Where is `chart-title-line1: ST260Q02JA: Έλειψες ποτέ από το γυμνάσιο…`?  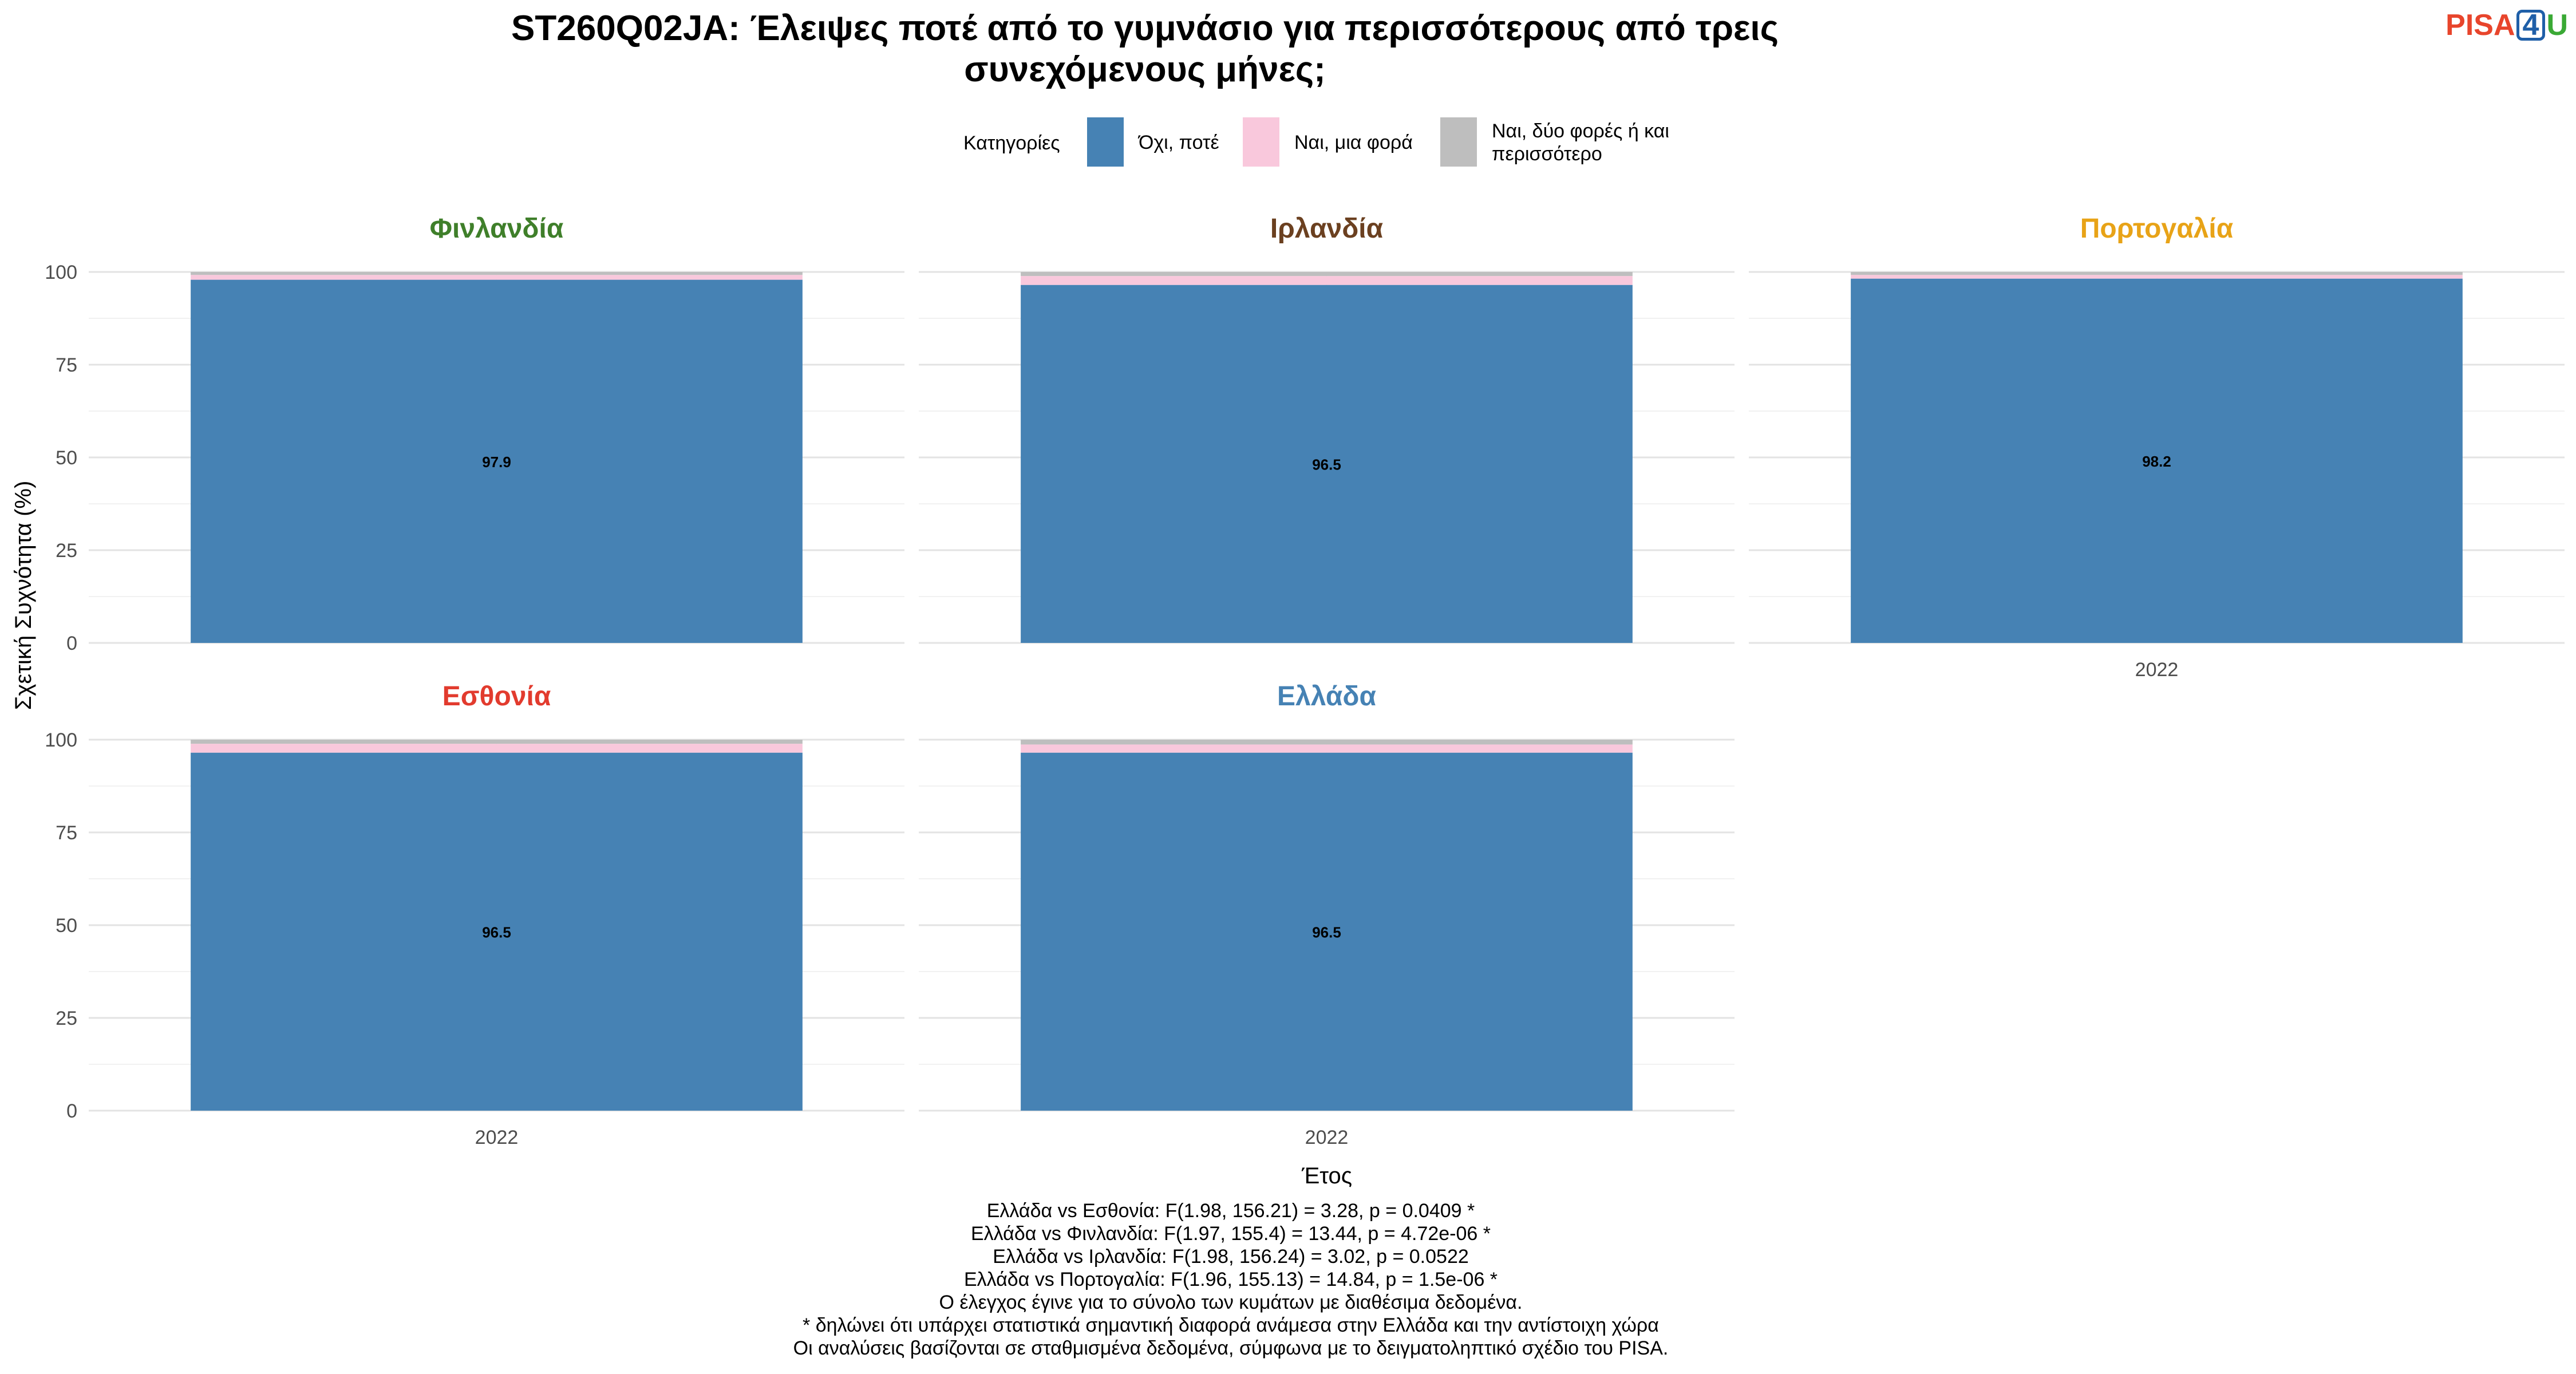 chart-title-line1: ST260Q02JA: Έλειψες ποτέ από το γυμνάσιο… is located at coordinates (1145, 28).